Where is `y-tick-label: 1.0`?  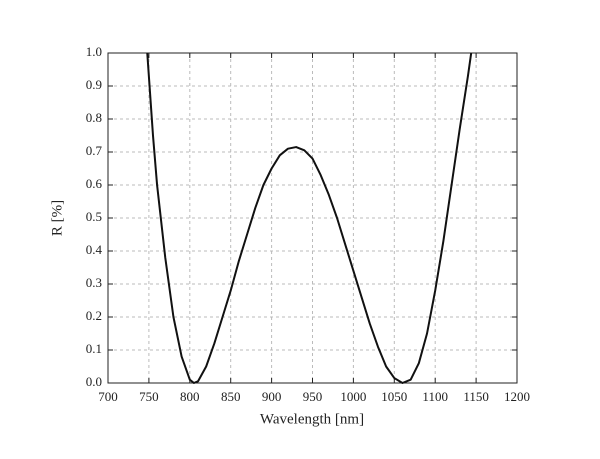 y-tick-label: 1.0 is located at coordinates (94, 51).